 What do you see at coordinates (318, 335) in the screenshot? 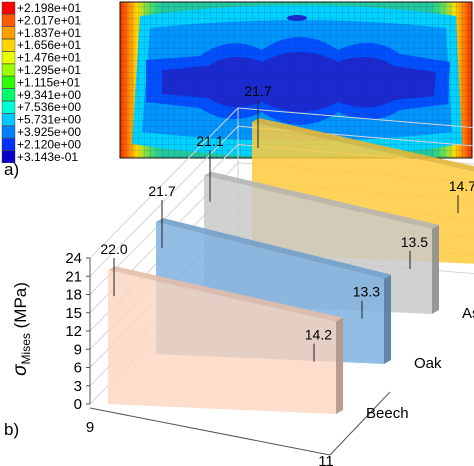
I see `end-value-label: 14.2` at bounding box center [318, 335].